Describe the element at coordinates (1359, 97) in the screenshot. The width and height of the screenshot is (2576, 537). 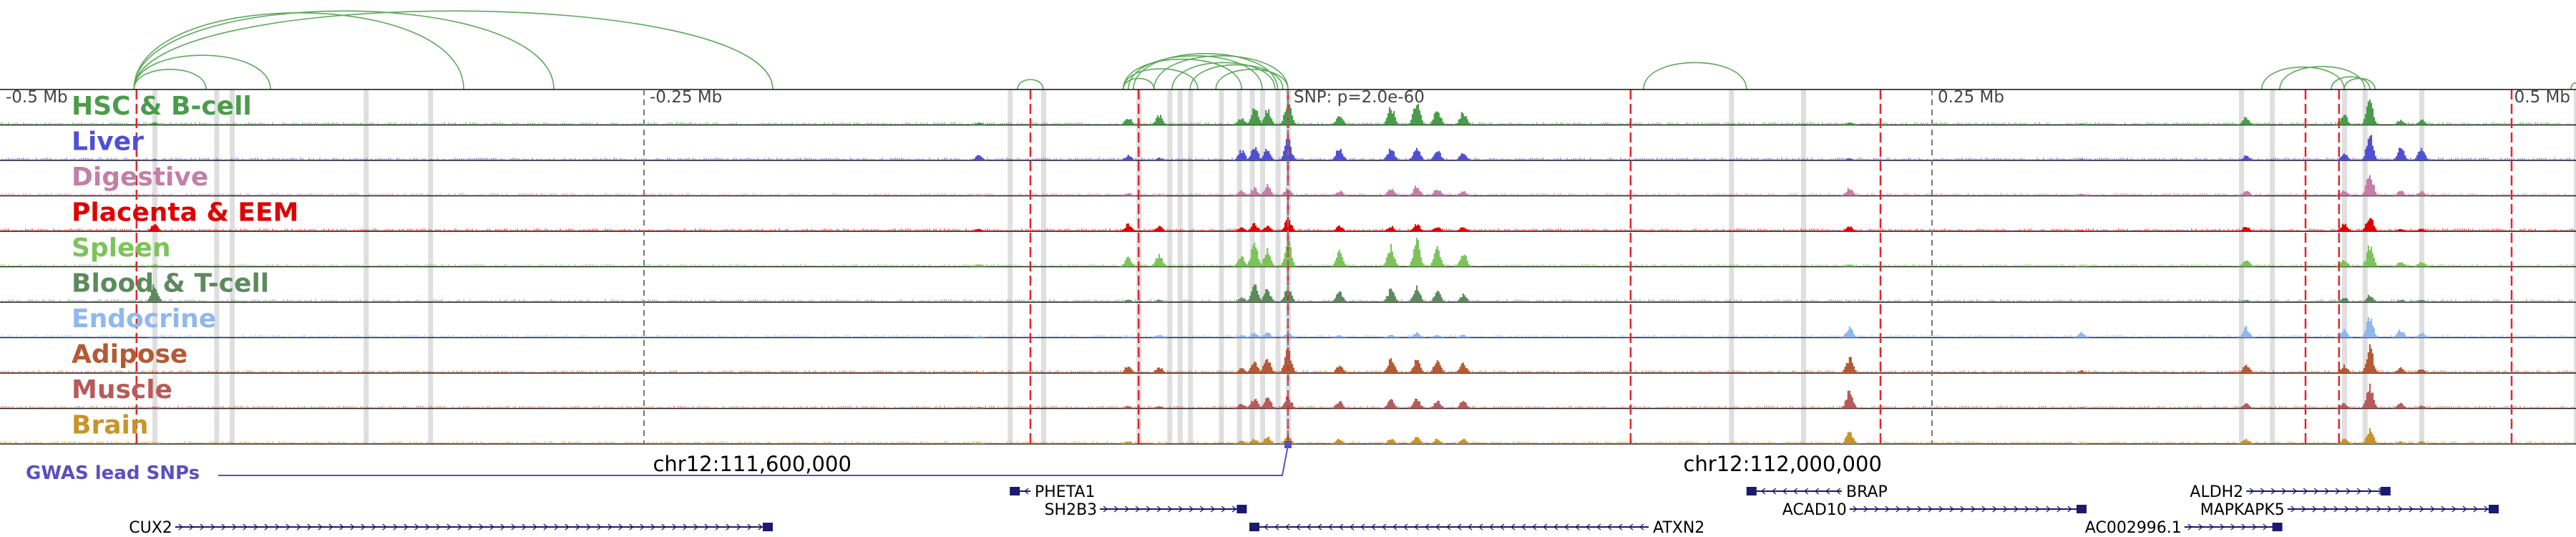
I see `snp-annotation: SNP: p=2.0e-60` at that location.